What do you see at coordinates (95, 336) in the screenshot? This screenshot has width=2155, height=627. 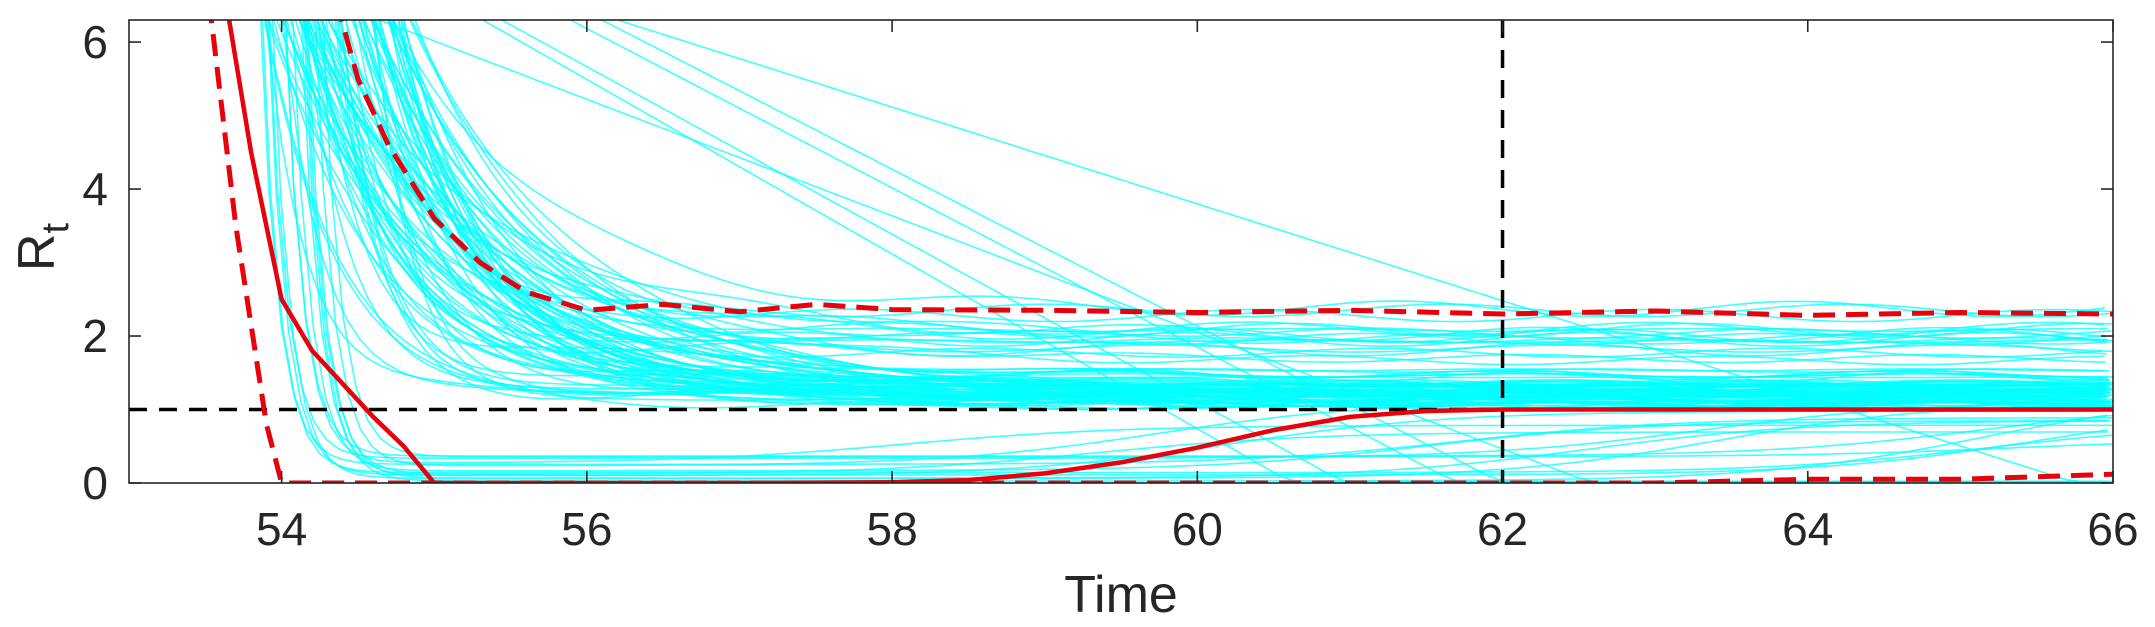 I see `y-tick-label: 2` at bounding box center [95, 336].